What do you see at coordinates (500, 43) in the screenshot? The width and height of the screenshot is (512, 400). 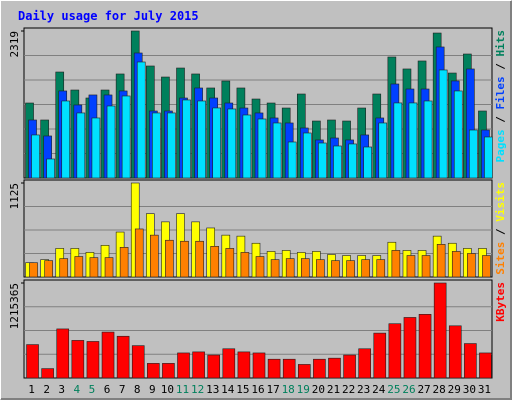 I see `legend-entry: Hits` at bounding box center [500, 43].